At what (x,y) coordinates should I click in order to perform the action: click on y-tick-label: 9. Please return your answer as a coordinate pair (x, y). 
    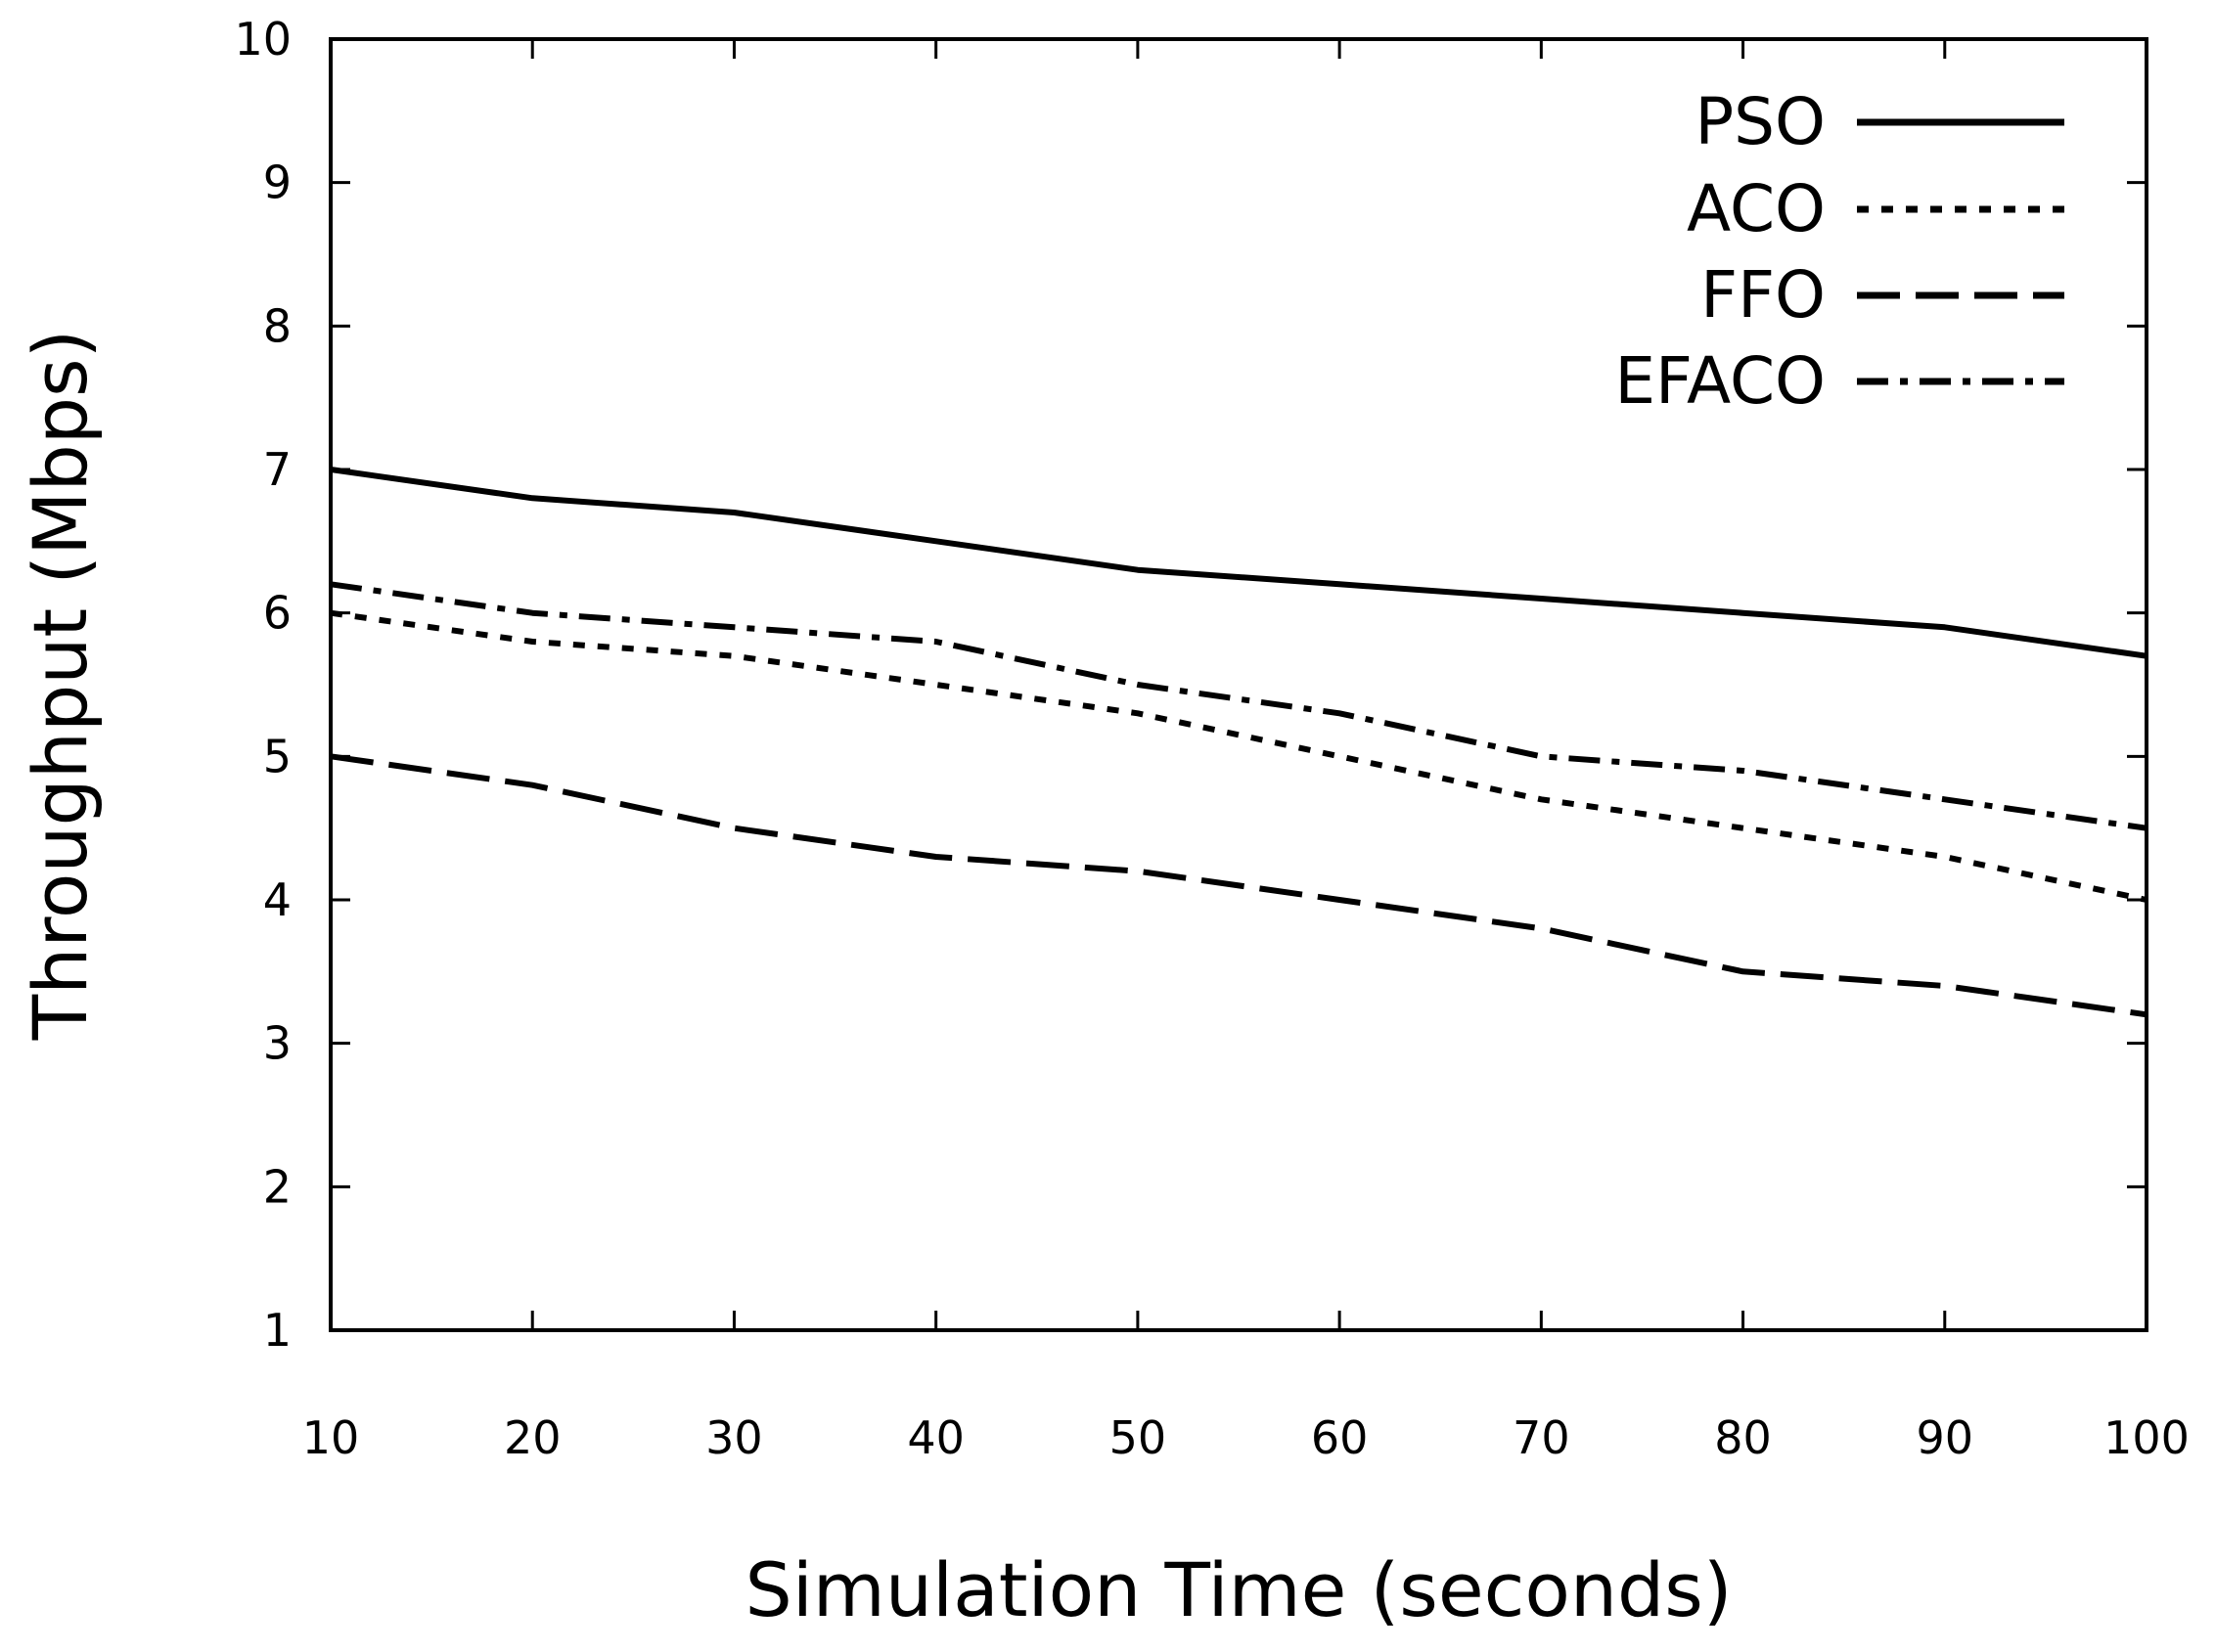
    Looking at the image, I should click on (277, 182).